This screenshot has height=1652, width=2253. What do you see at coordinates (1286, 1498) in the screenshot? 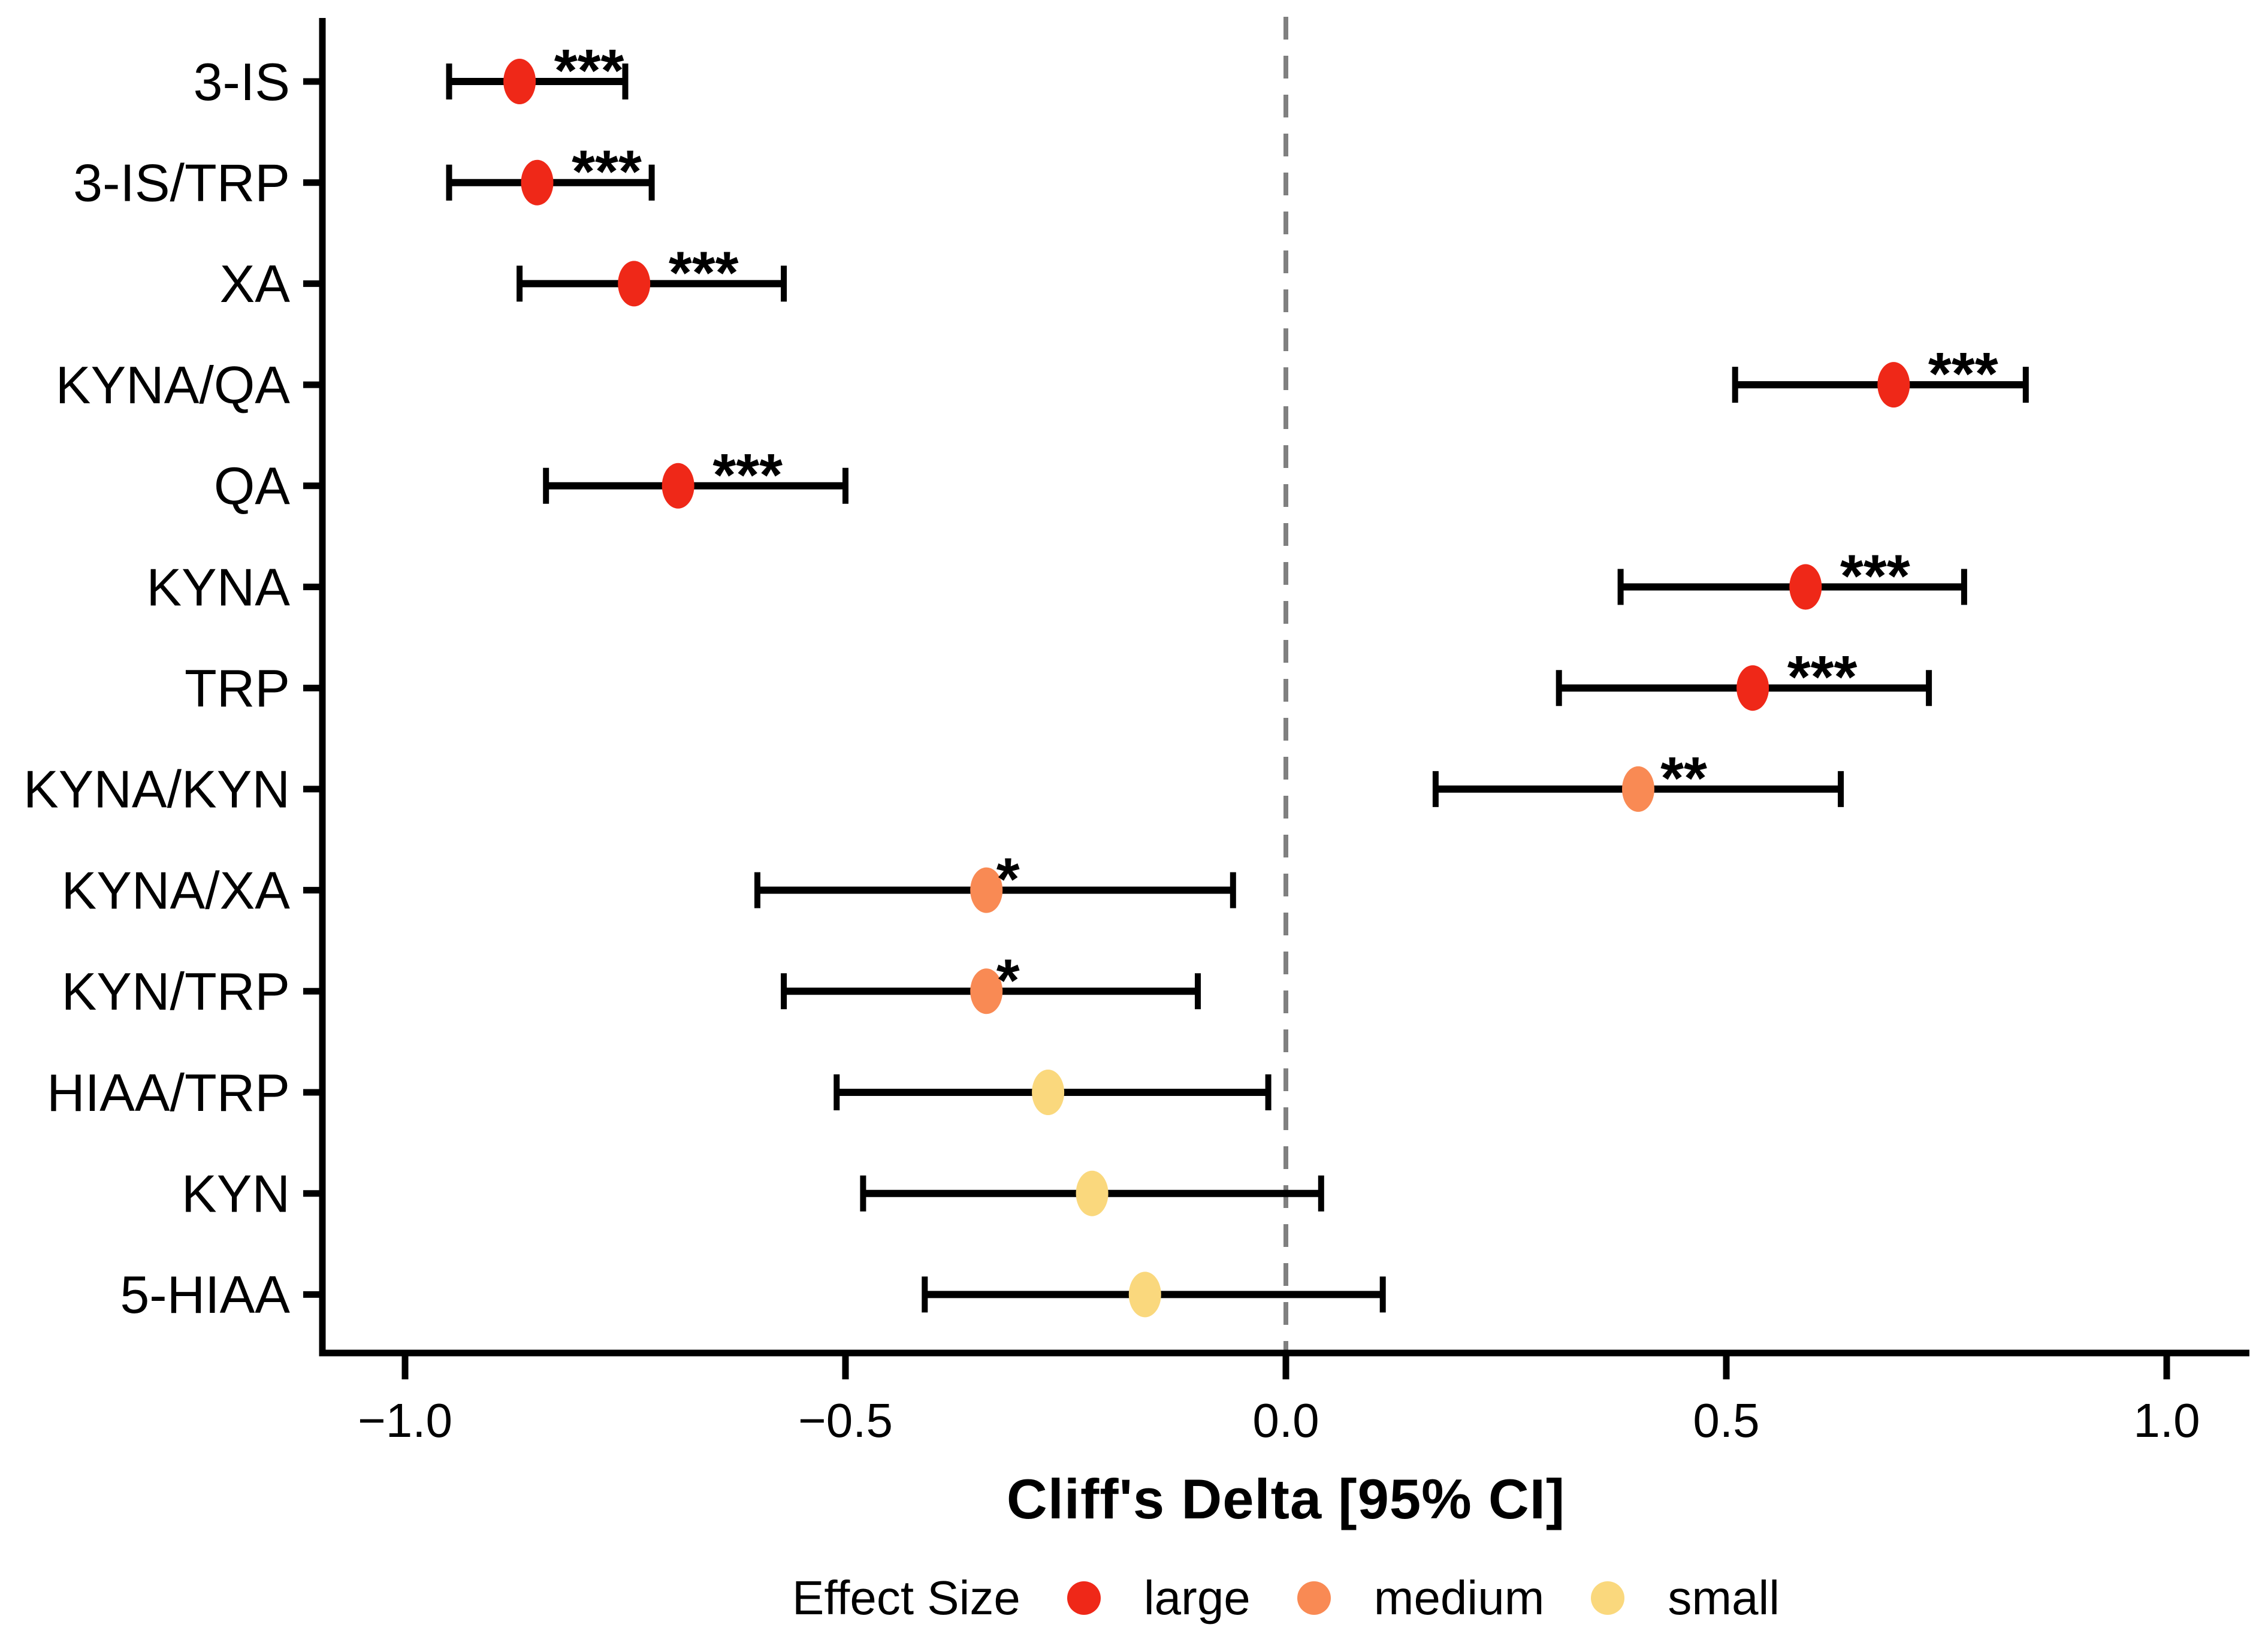
I see `x-axis-title: Cliff's Delta [95% CI]` at bounding box center [1286, 1498].